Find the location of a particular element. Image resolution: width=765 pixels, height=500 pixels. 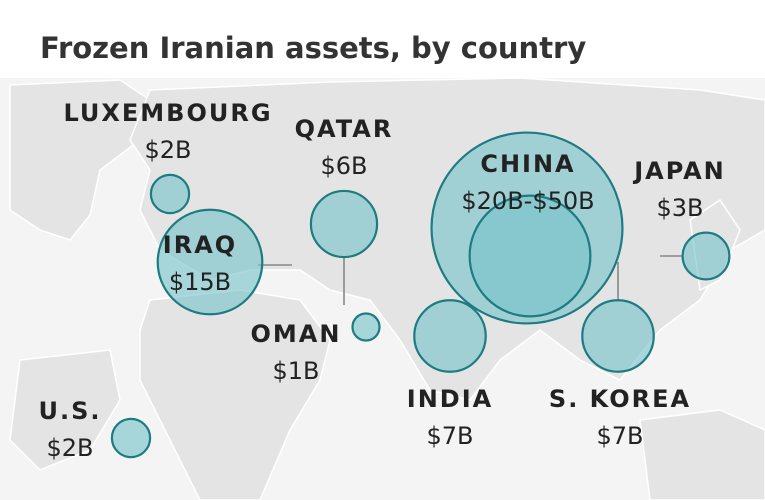

country-name: IRAQ is located at coordinates (200, 245).